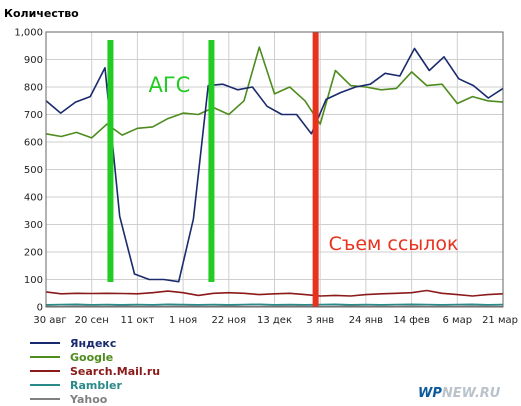 The image size is (521, 406). I want to click on x-tick-label: 3 янв, so click(320, 320).